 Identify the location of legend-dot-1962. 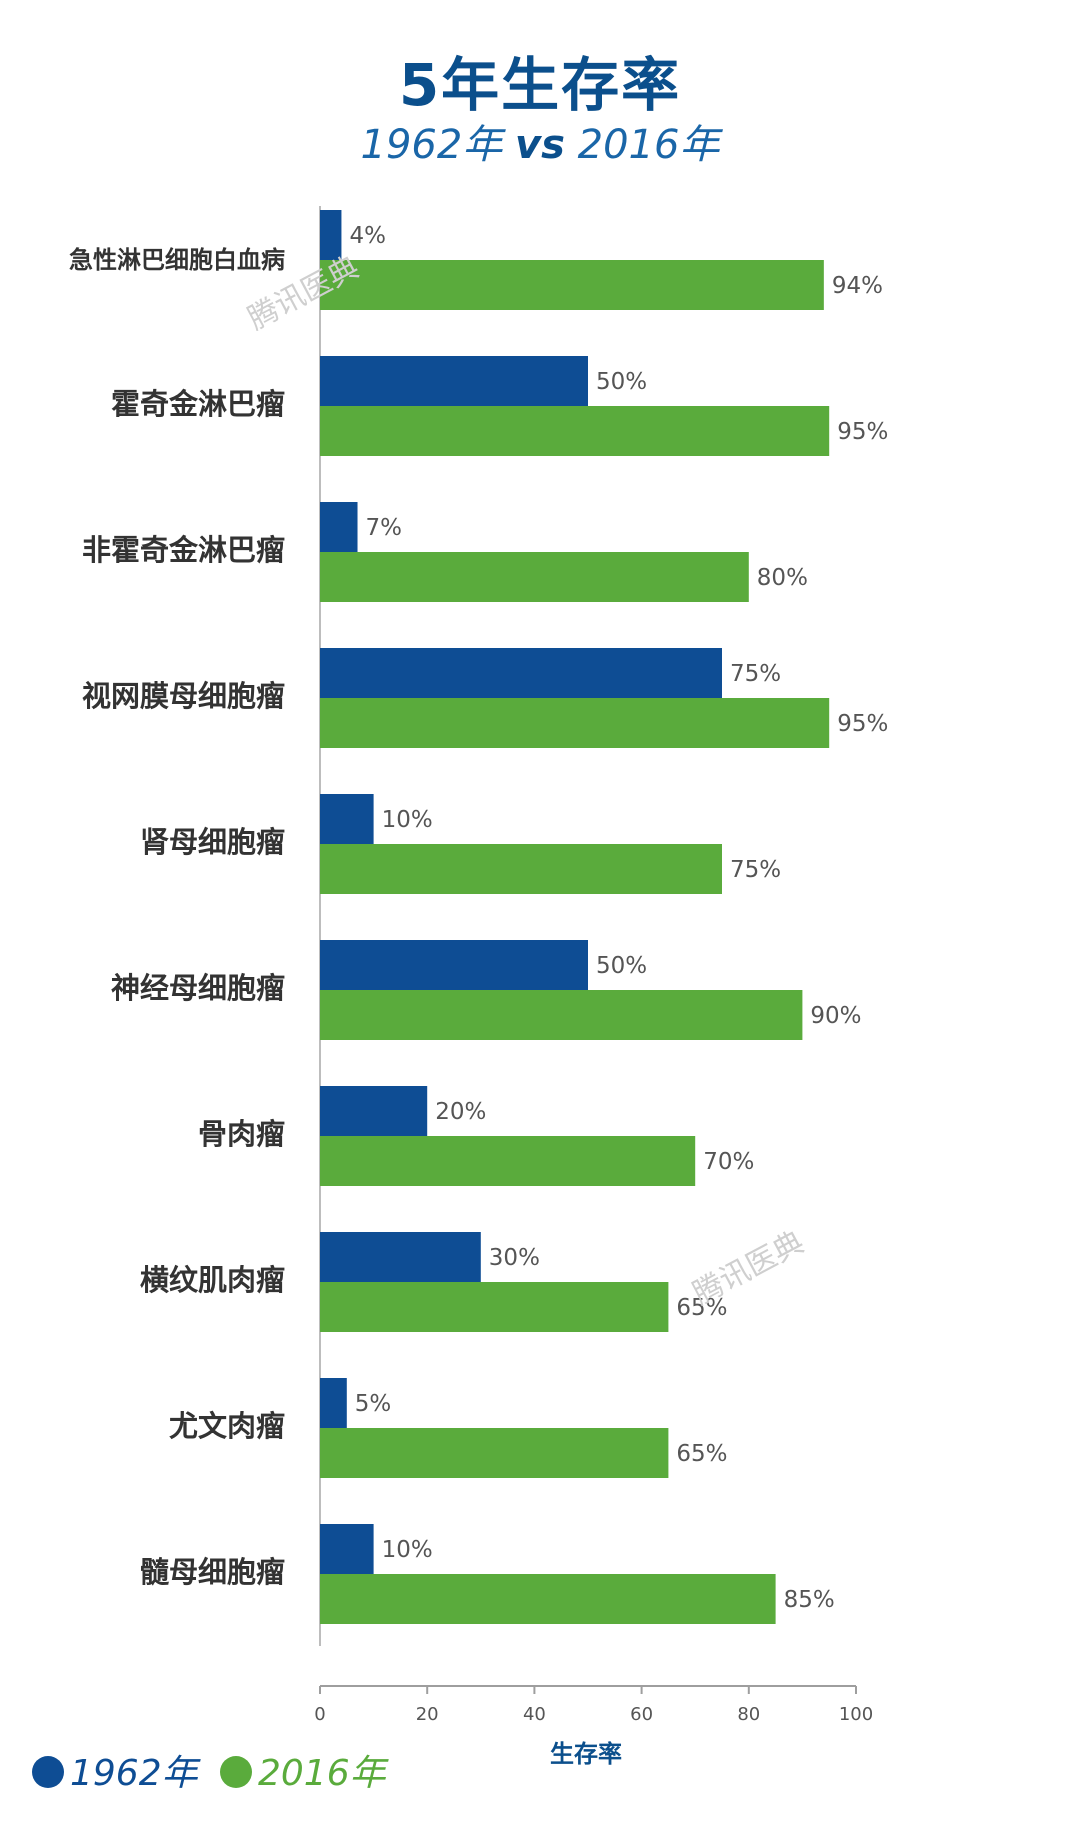
(48, 1772).